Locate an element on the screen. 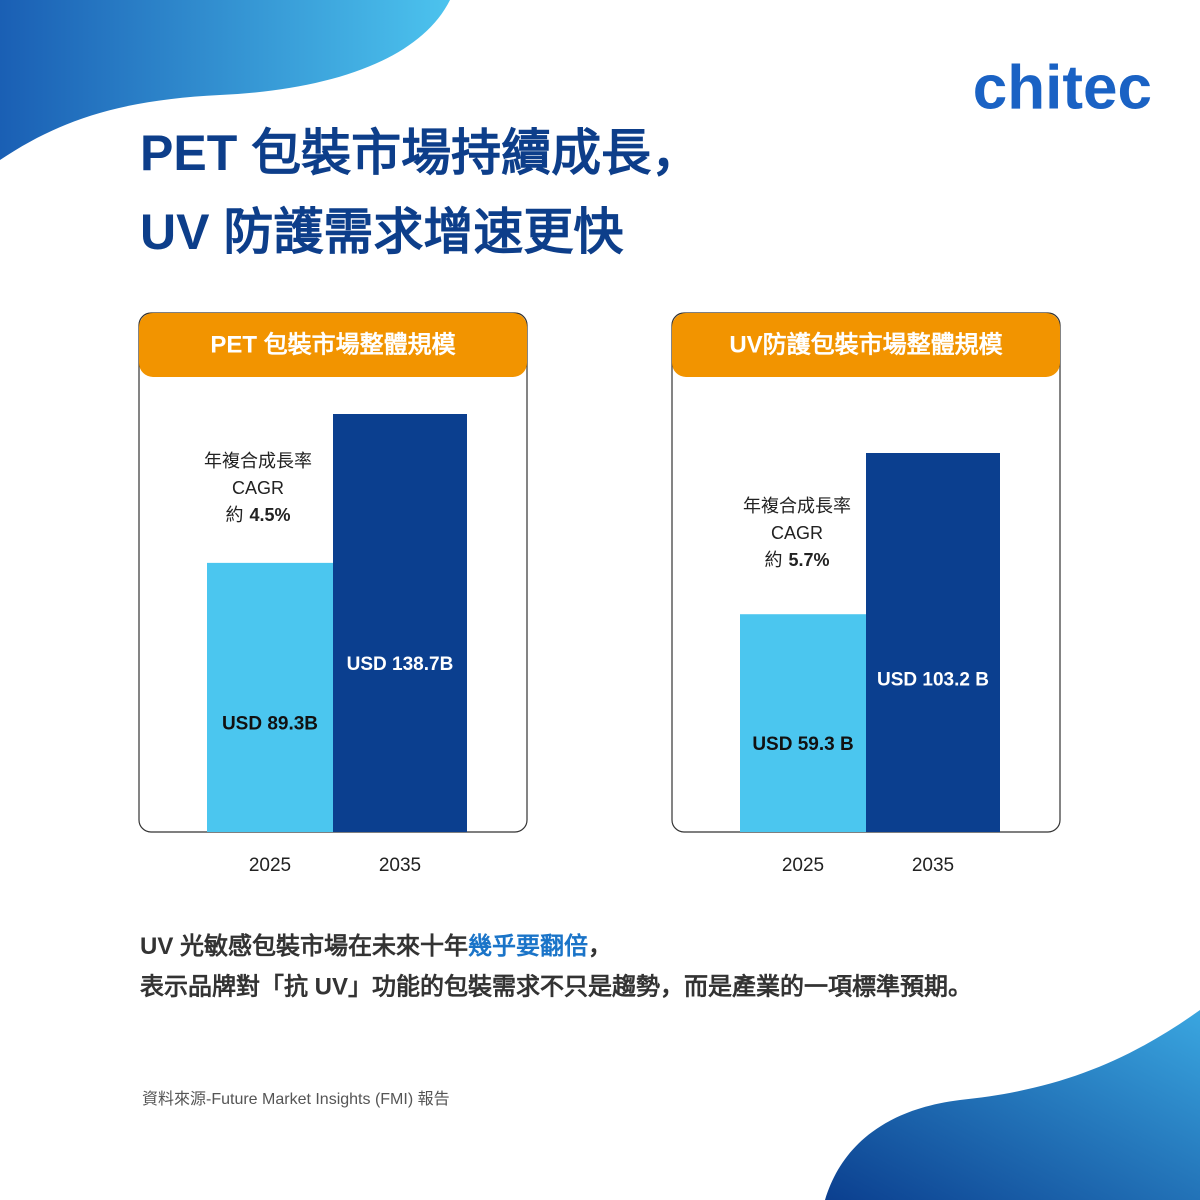  cagr-value: 4.5% is located at coordinates (269, 515).